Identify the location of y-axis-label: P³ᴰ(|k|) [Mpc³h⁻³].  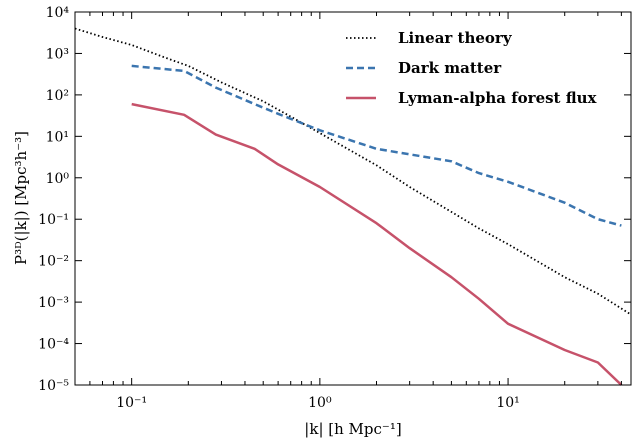
(21, 198).